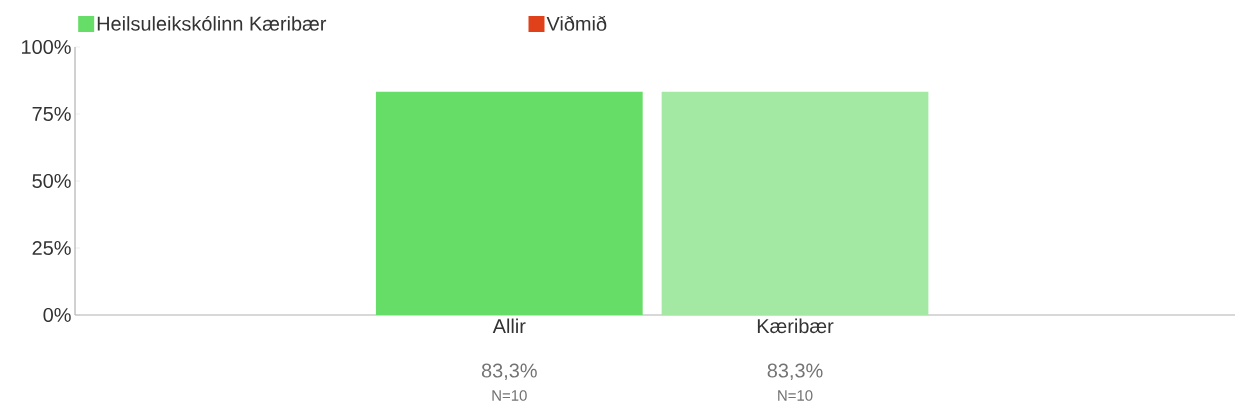 The image size is (1242, 407). Describe the element at coordinates (51, 113) in the screenshot. I see `y-tick-label: 75%` at that location.